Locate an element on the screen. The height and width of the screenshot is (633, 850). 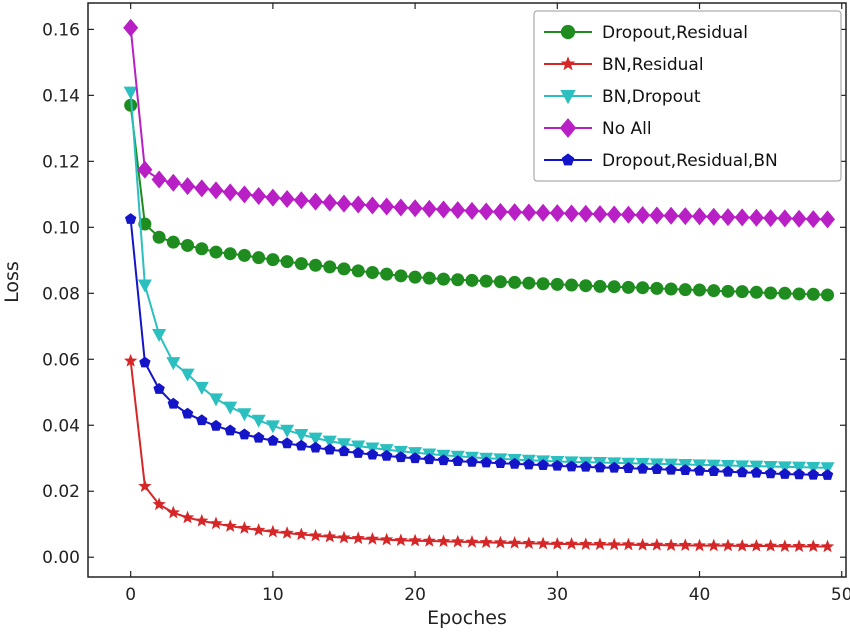
legend-box is located at coordinates (687, 96).